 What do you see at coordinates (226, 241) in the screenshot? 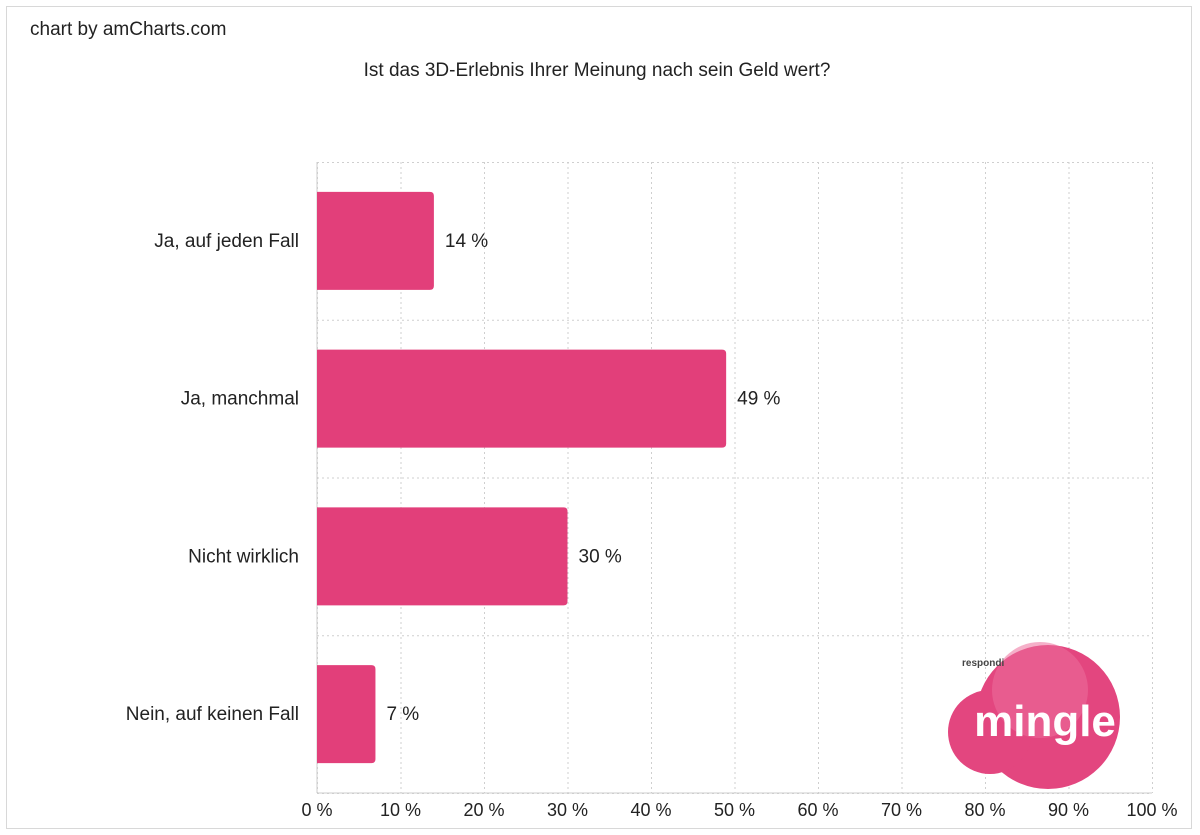
I see `category-label: Ja, auf jeden Fall` at bounding box center [226, 241].